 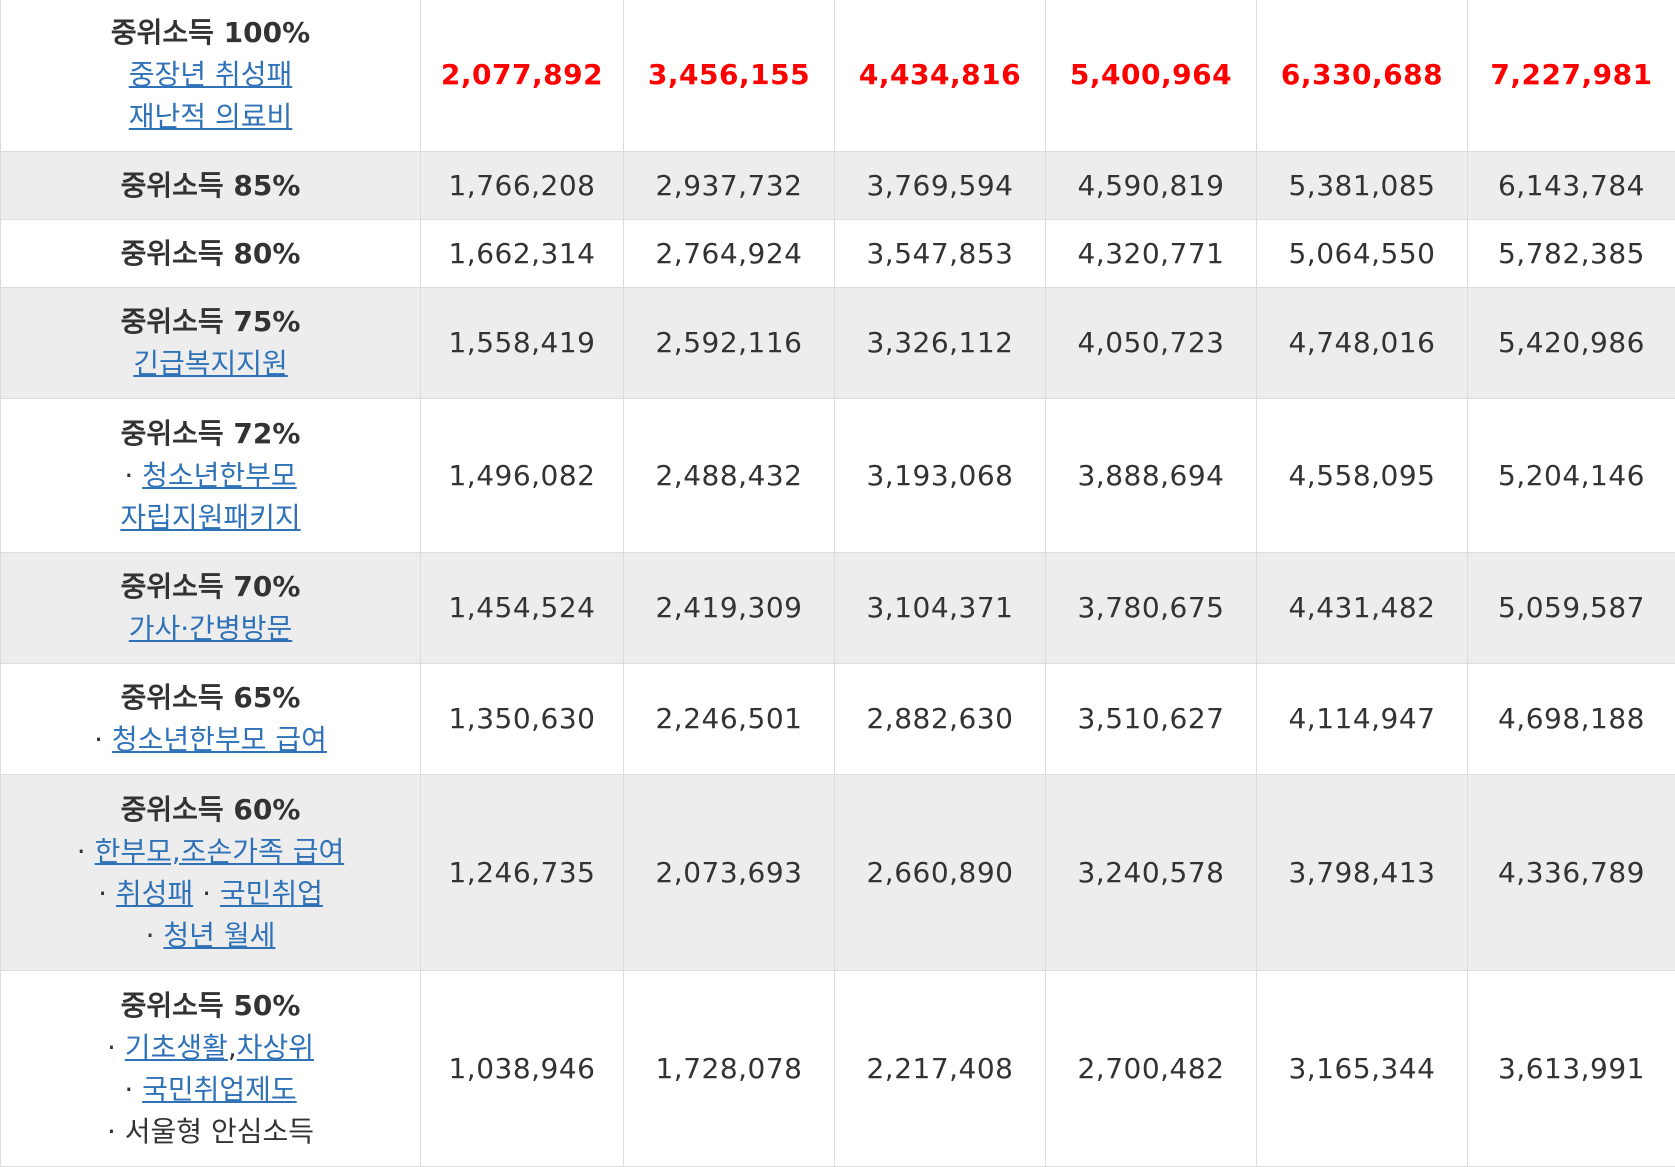 I want to click on tier-cell: 중위소득 60%· 한부모,조손가족 급여· 취성패 · 국민취업· 청년 월세, so click(x=211, y=873).